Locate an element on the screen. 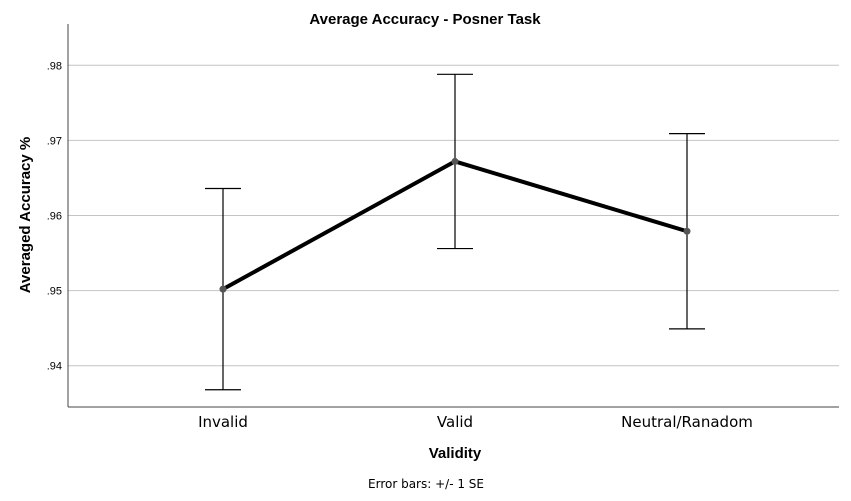  y-tick-label: .96 is located at coordinates (54, 217).